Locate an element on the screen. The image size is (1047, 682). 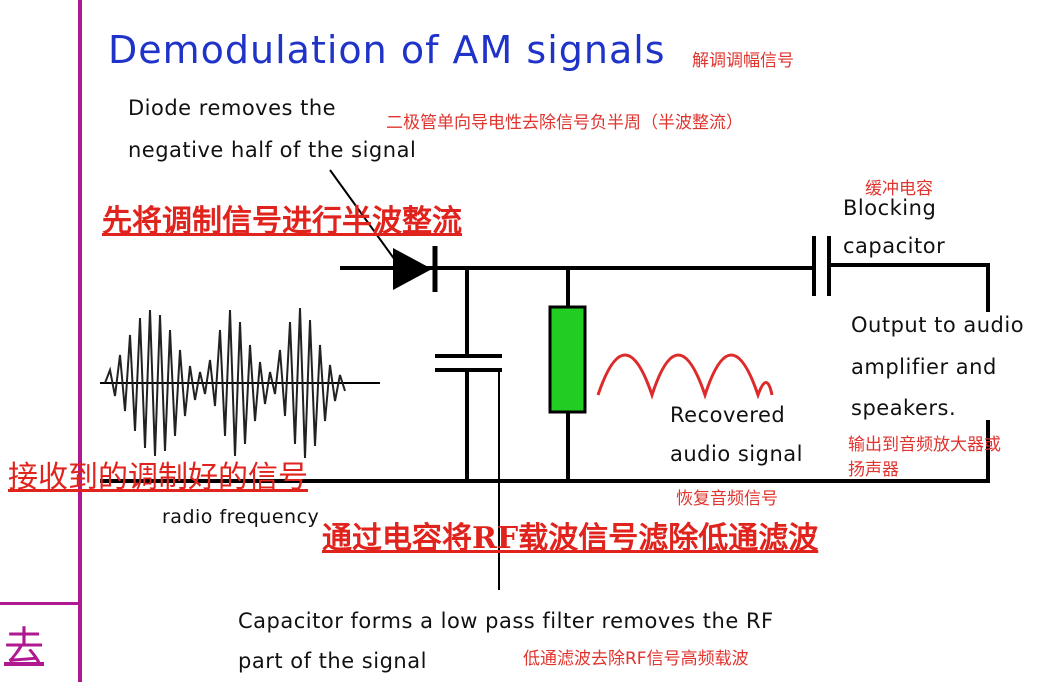
diode-symbol is located at coordinates (412, 269).